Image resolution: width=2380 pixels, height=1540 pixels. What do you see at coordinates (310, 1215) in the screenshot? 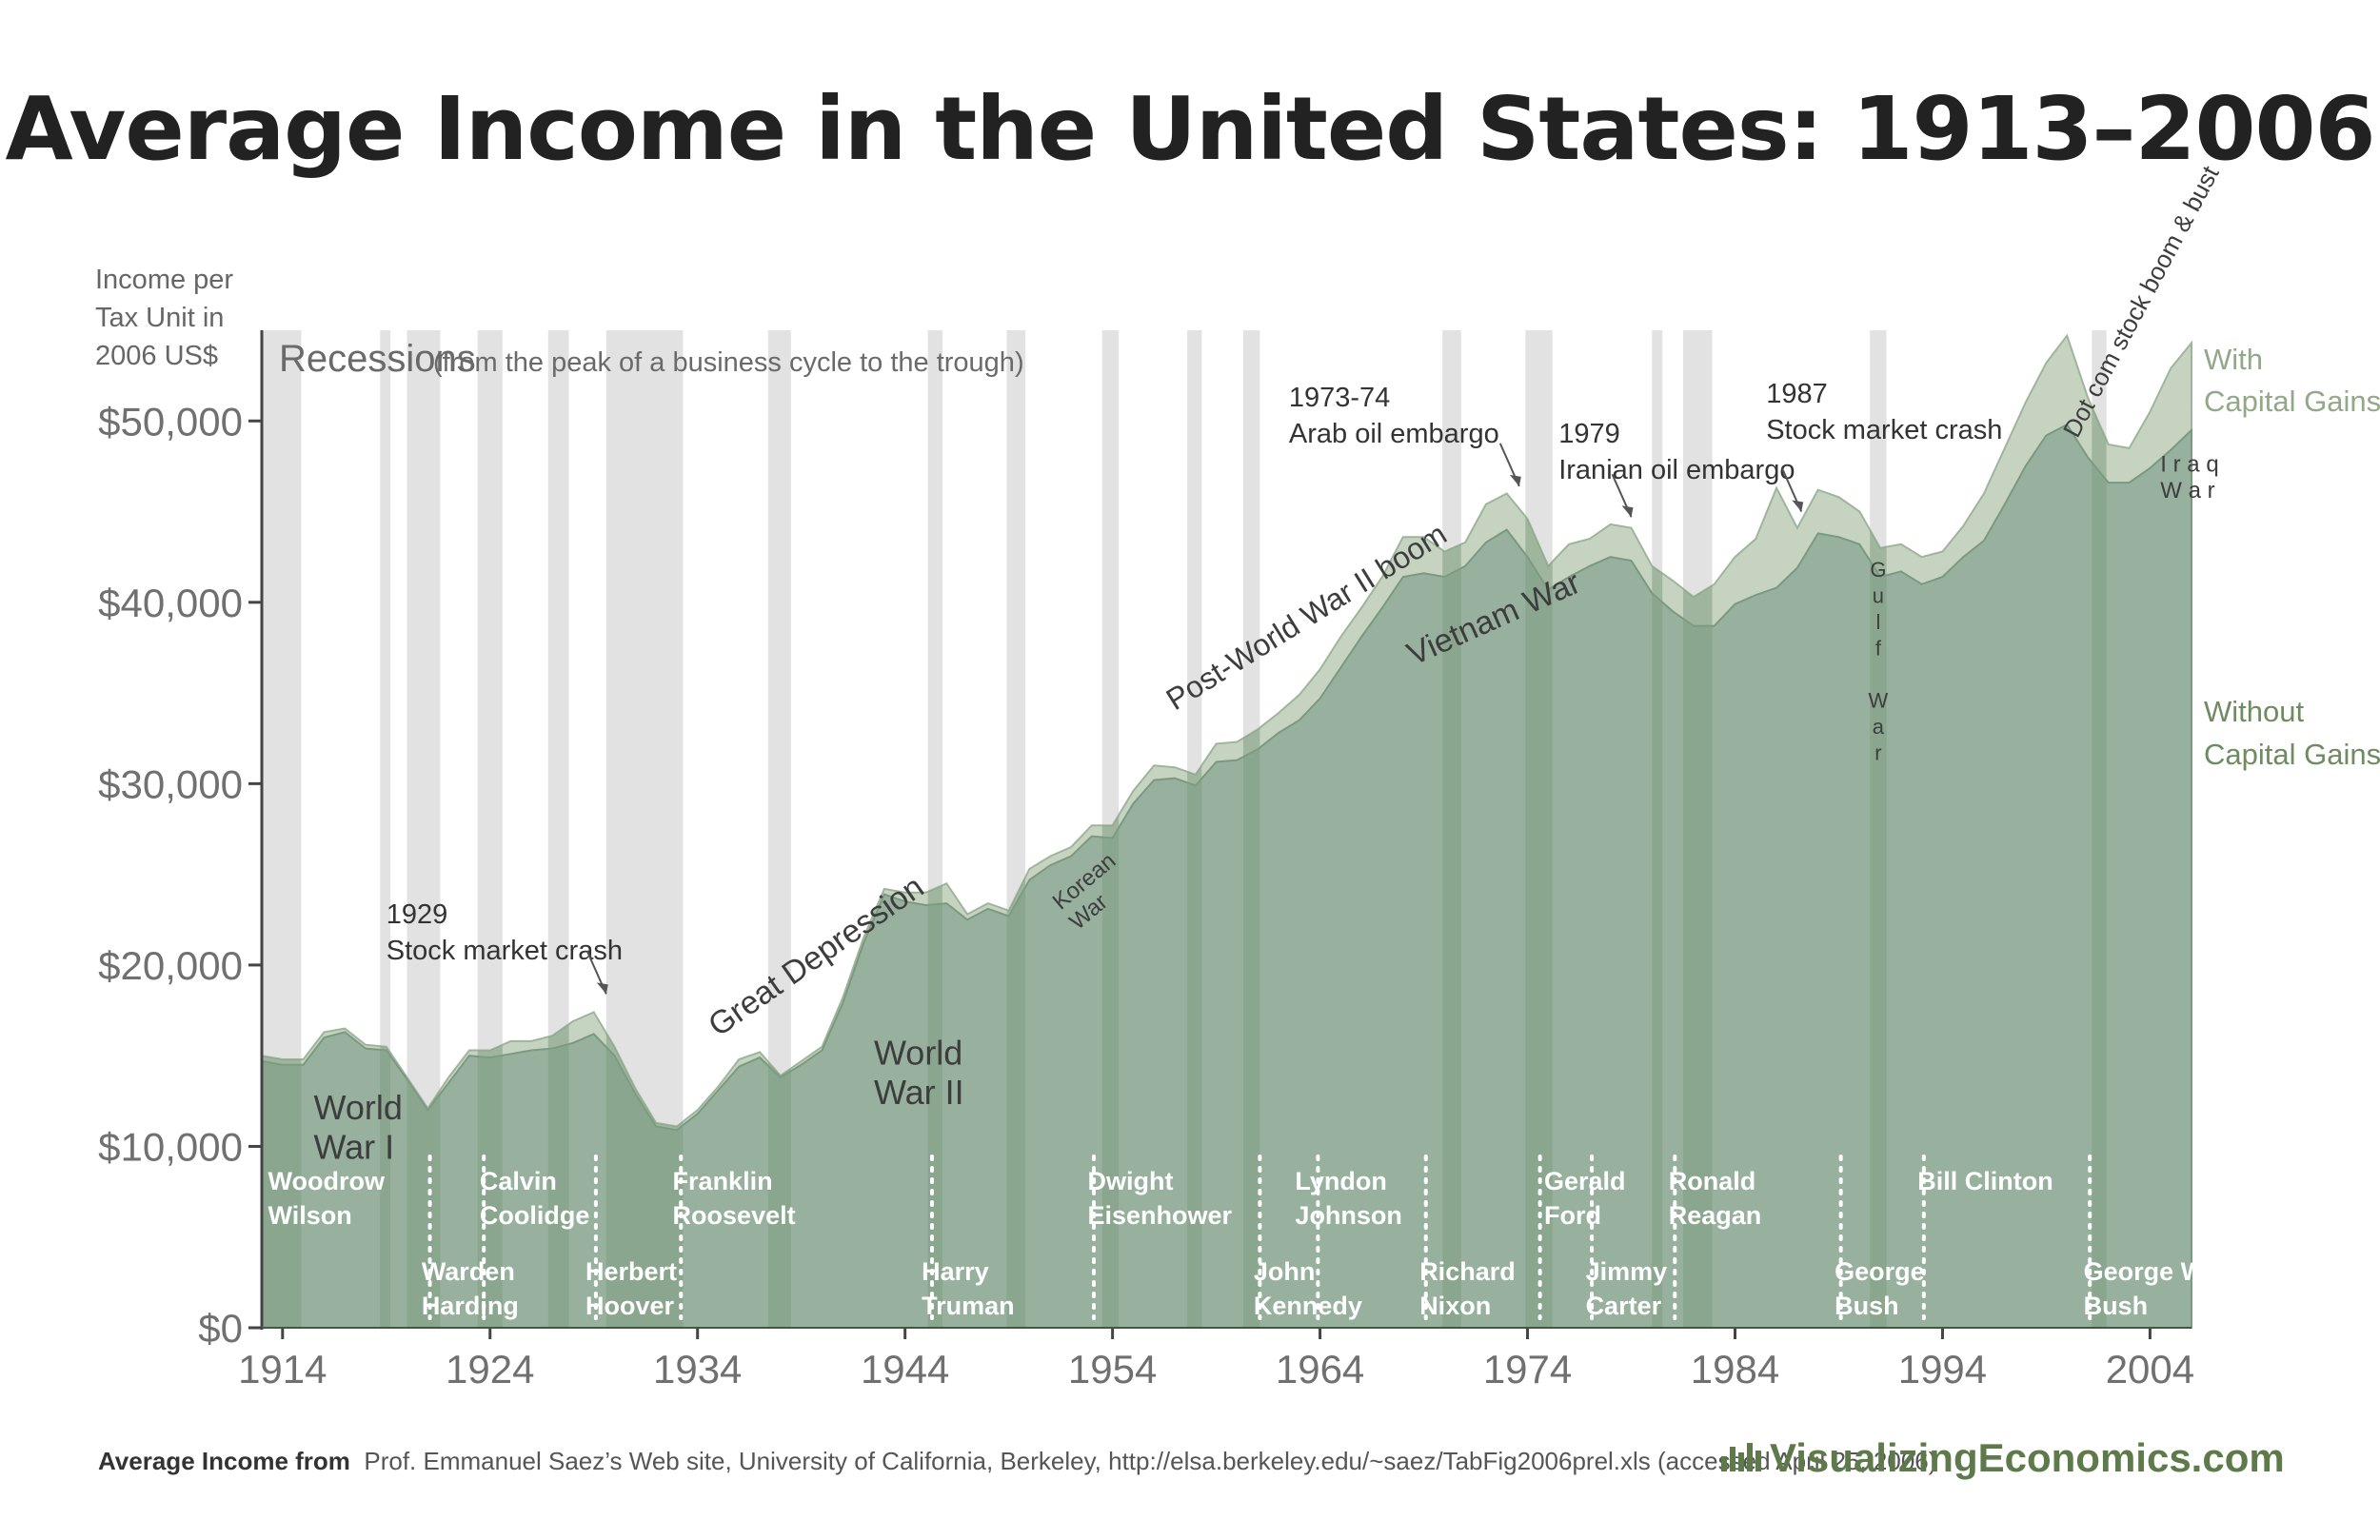
I see `president-name: Wilson` at bounding box center [310, 1215].